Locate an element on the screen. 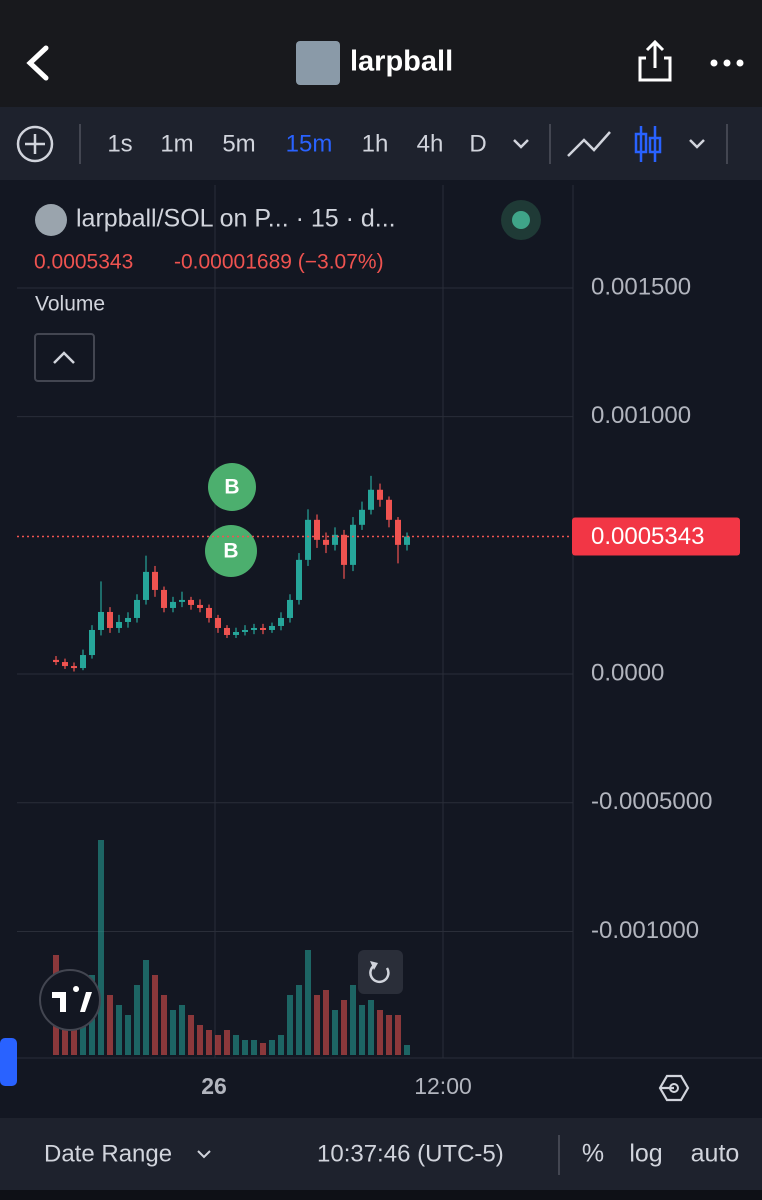 This screenshot has width=762, height=1200. line-chart-button is located at coordinates (589, 144).